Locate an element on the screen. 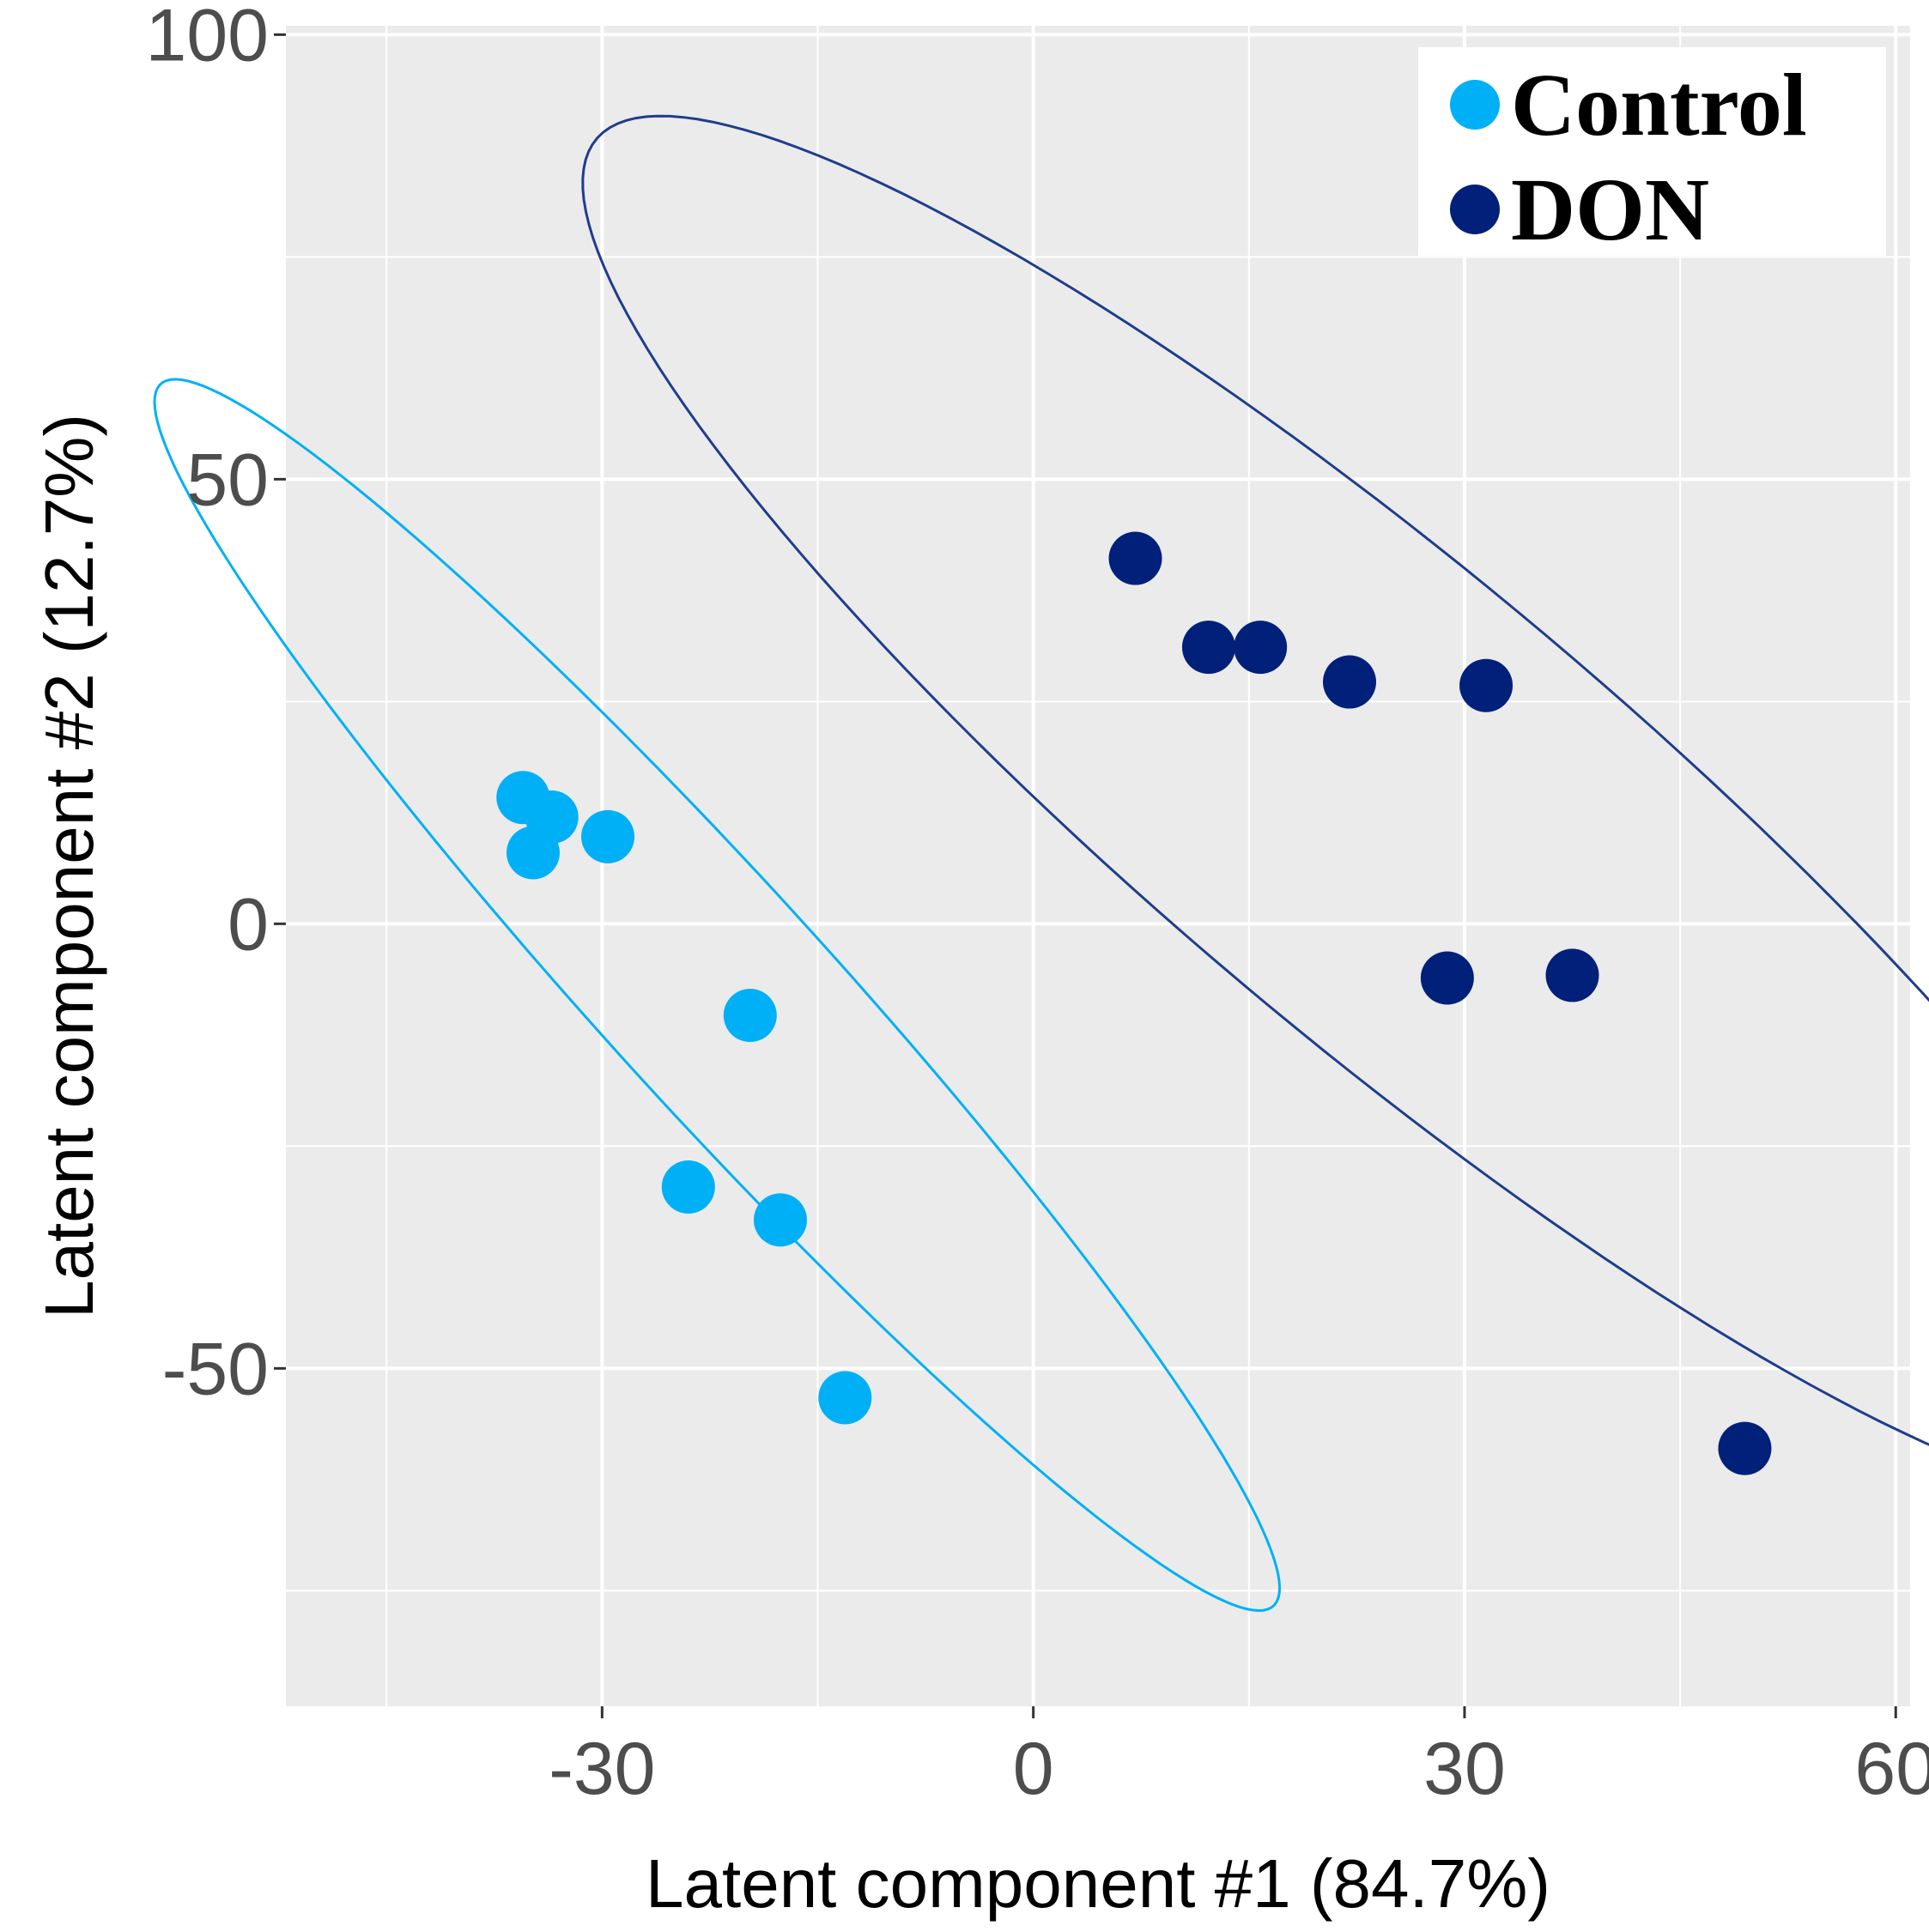 The width and height of the screenshot is (1929, 1932). y-tick-label: 50 is located at coordinates (227, 480).